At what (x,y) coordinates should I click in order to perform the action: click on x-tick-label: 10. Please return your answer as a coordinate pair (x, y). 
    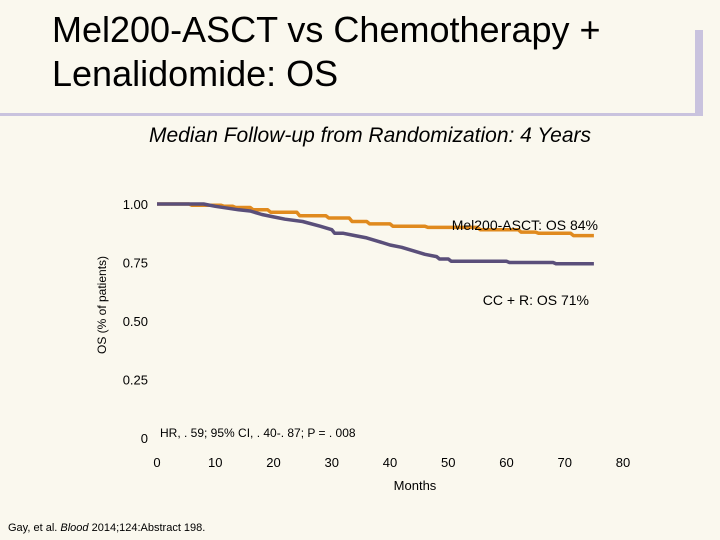
    Looking at the image, I should click on (215, 462).